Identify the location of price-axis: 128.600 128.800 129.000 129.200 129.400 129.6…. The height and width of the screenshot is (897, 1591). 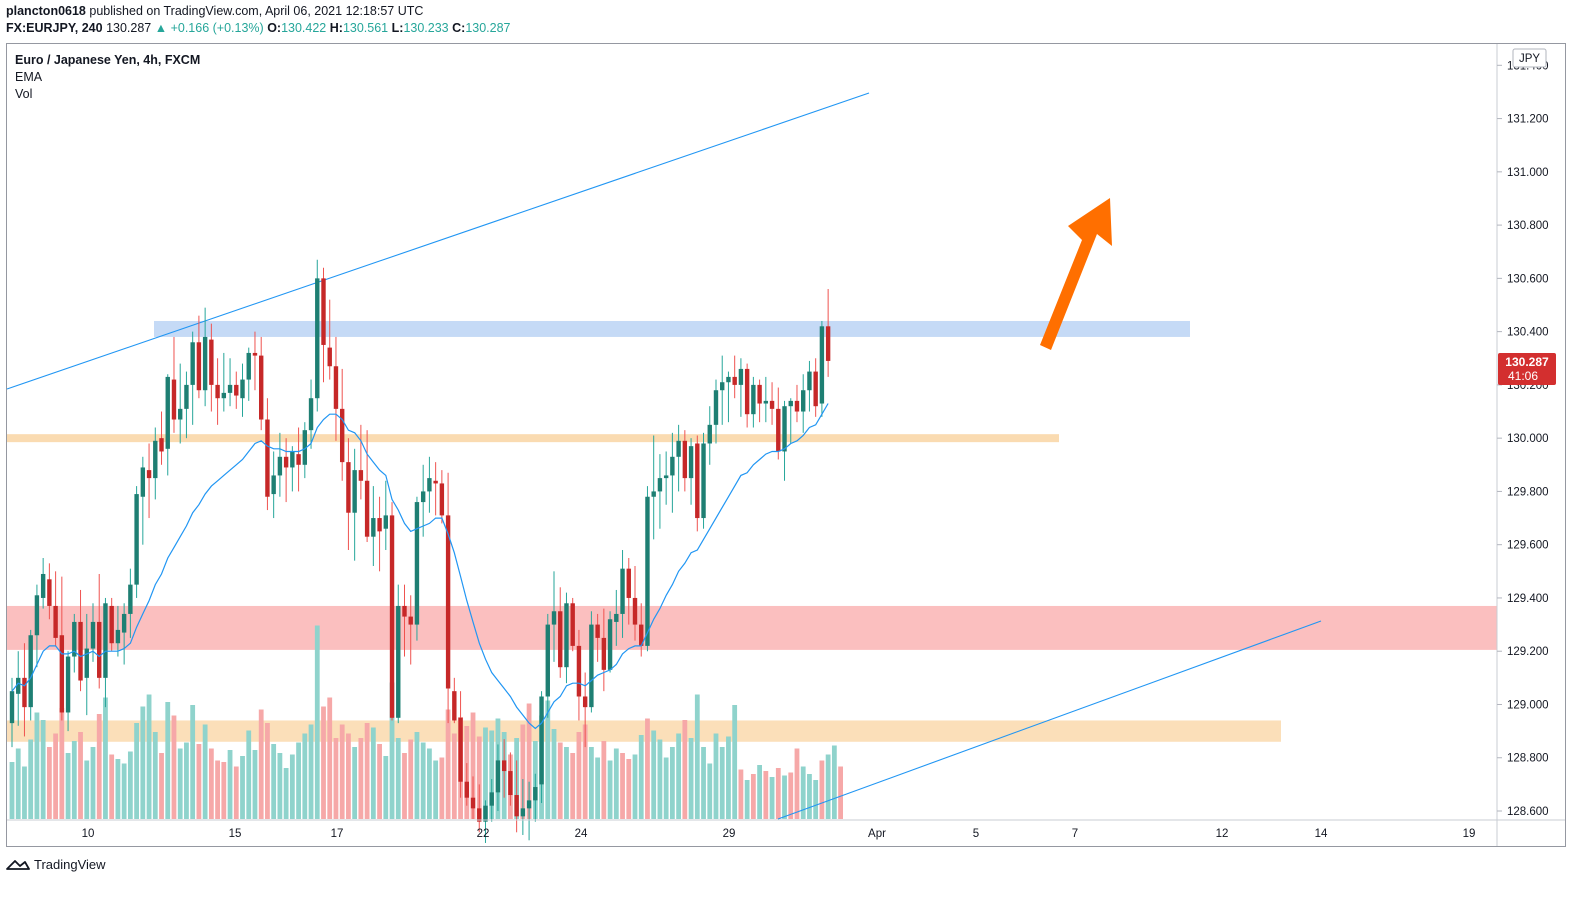
(1523, 439).